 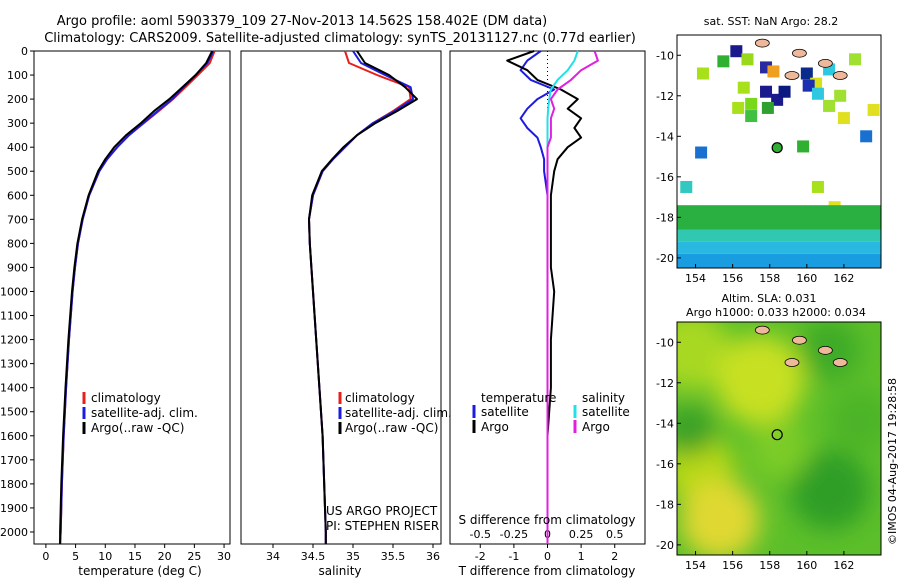 What do you see at coordinates (17, 219) in the screenshot?
I see `depth-tick-label: 700` at bounding box center [17, 219].